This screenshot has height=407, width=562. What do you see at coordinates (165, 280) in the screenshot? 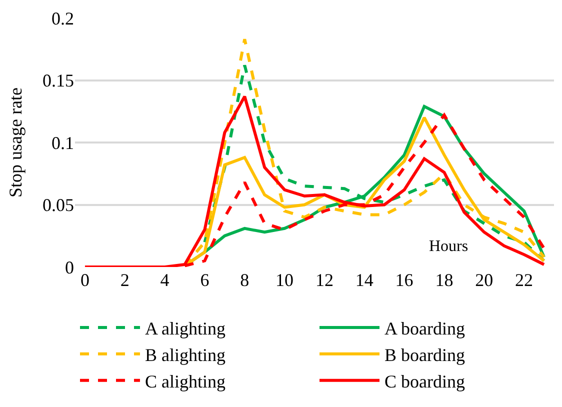
I see `x-tick-label: 4` at bounding box center [165, 280].